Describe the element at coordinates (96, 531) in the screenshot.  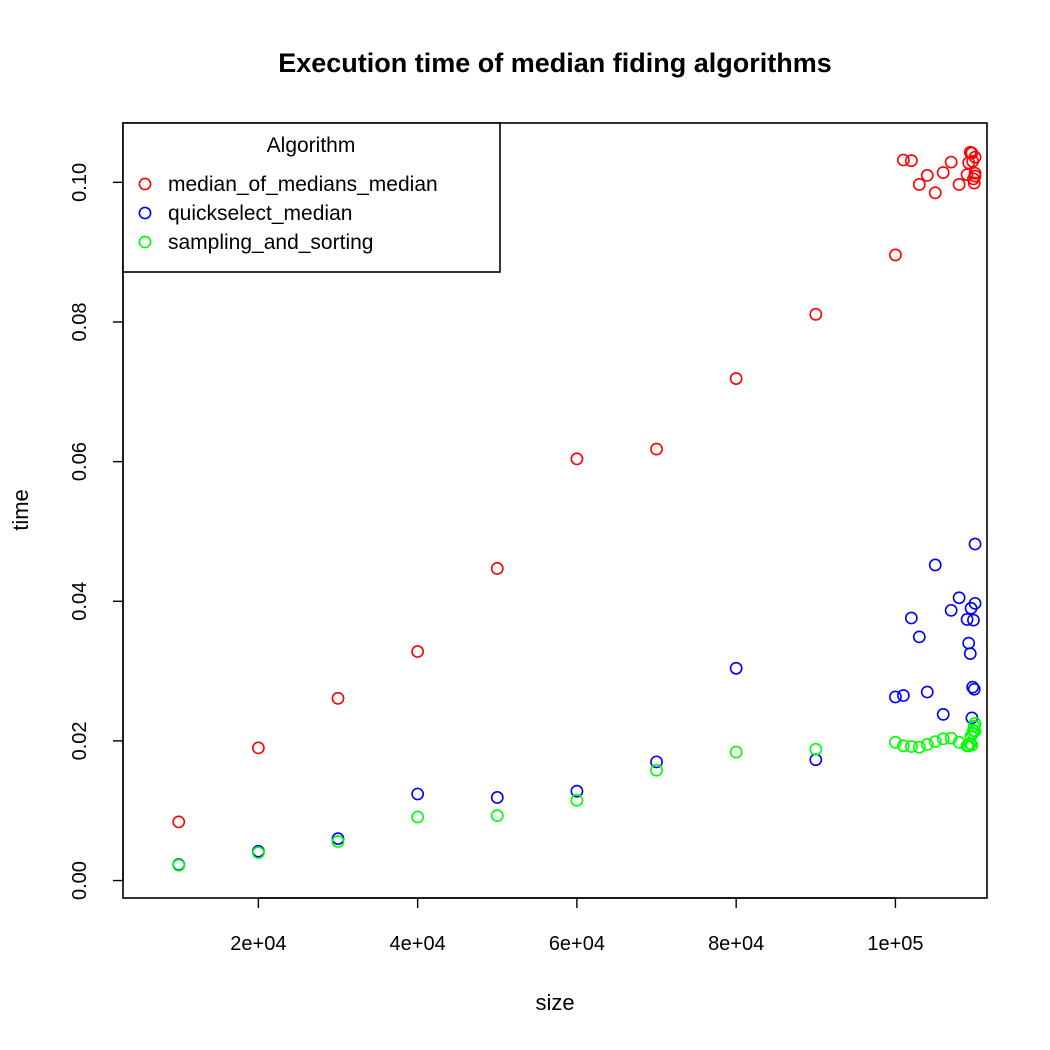
I see `y-axis: 0.00 0.02 0.04 0.06 0.08 0.10` at that location.